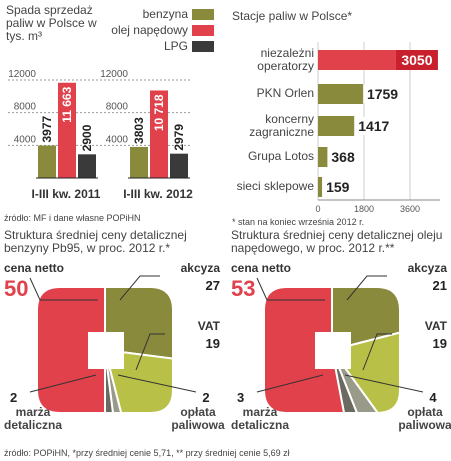 The image size is (451, 461). I want to click on bar-value-label: 11 663, so click(67, 104).